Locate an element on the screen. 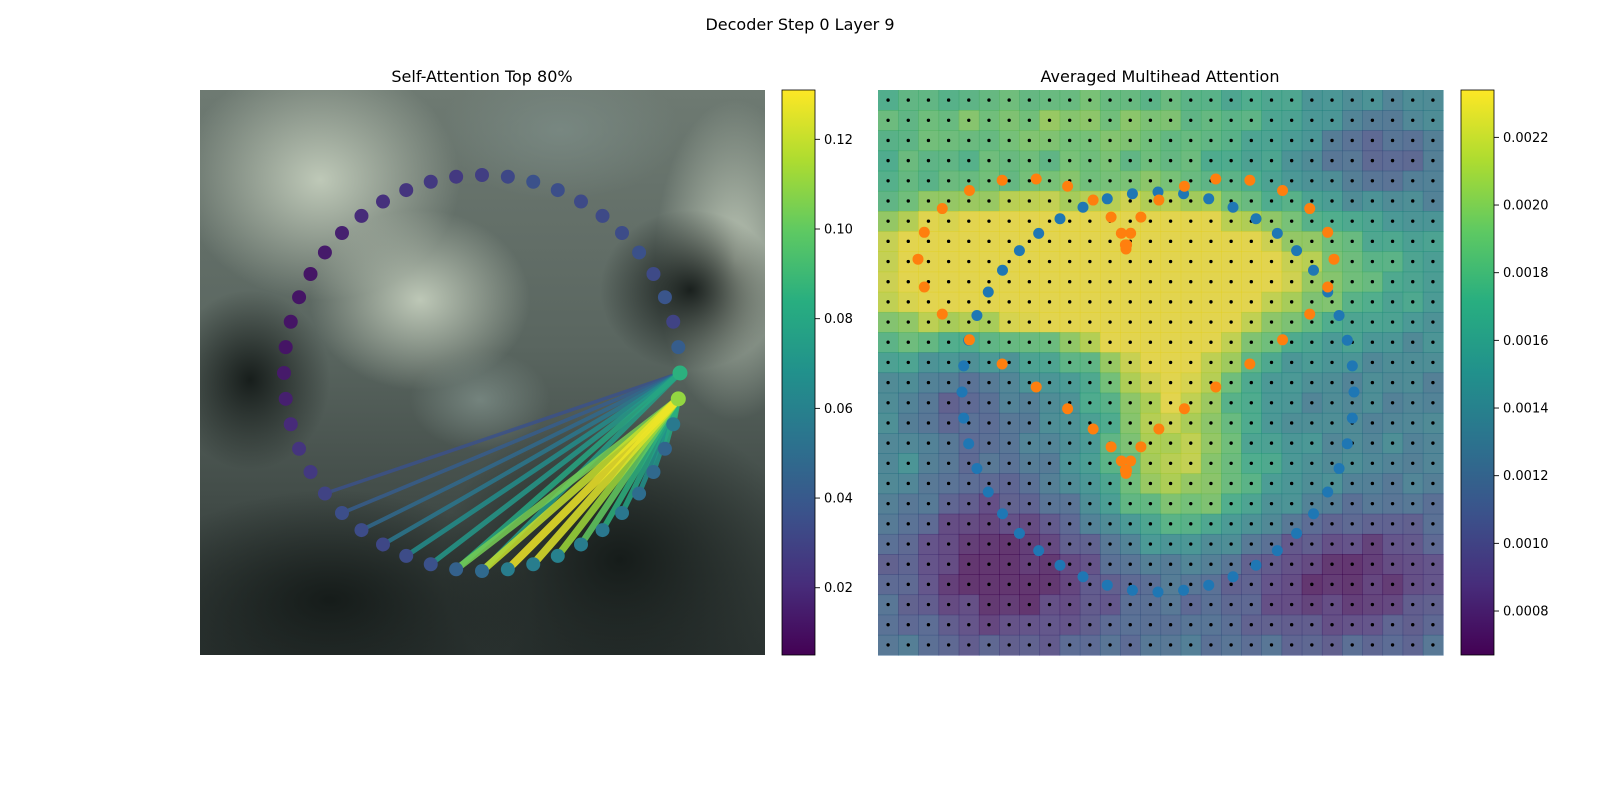  colorbar-tick-label: 0.04 is located at coordinates (838, 499).